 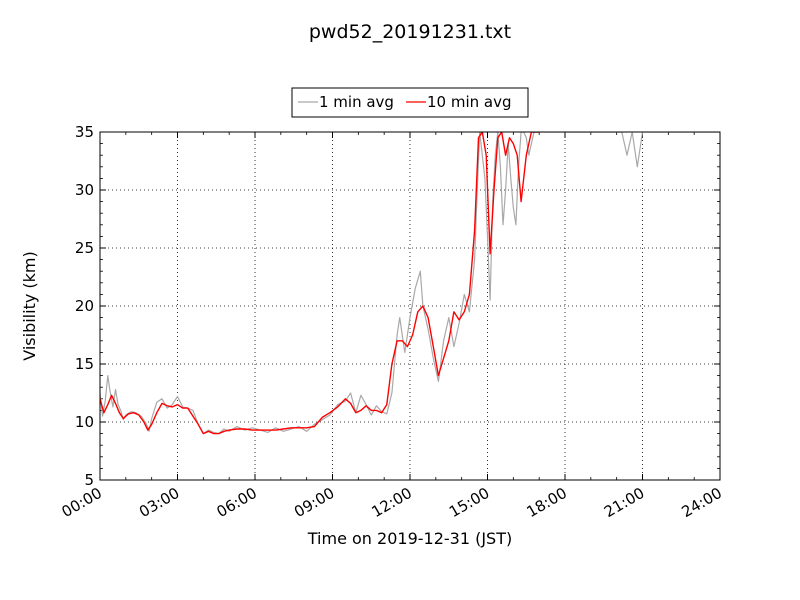 What do you see at coordinates (409, 538) in the screenshot?
I see `x-axis-label: Time on 2019-12-31 (JST)` at bounding box center [409, 538].